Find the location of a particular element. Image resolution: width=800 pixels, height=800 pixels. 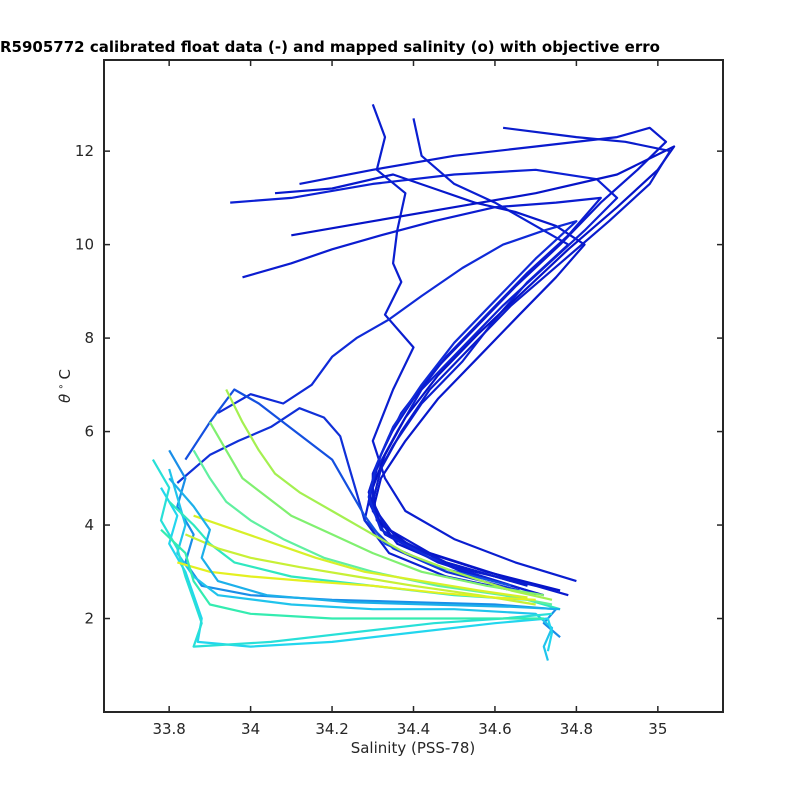

y-tick-label: 12 is located at coordinates (84, 151).